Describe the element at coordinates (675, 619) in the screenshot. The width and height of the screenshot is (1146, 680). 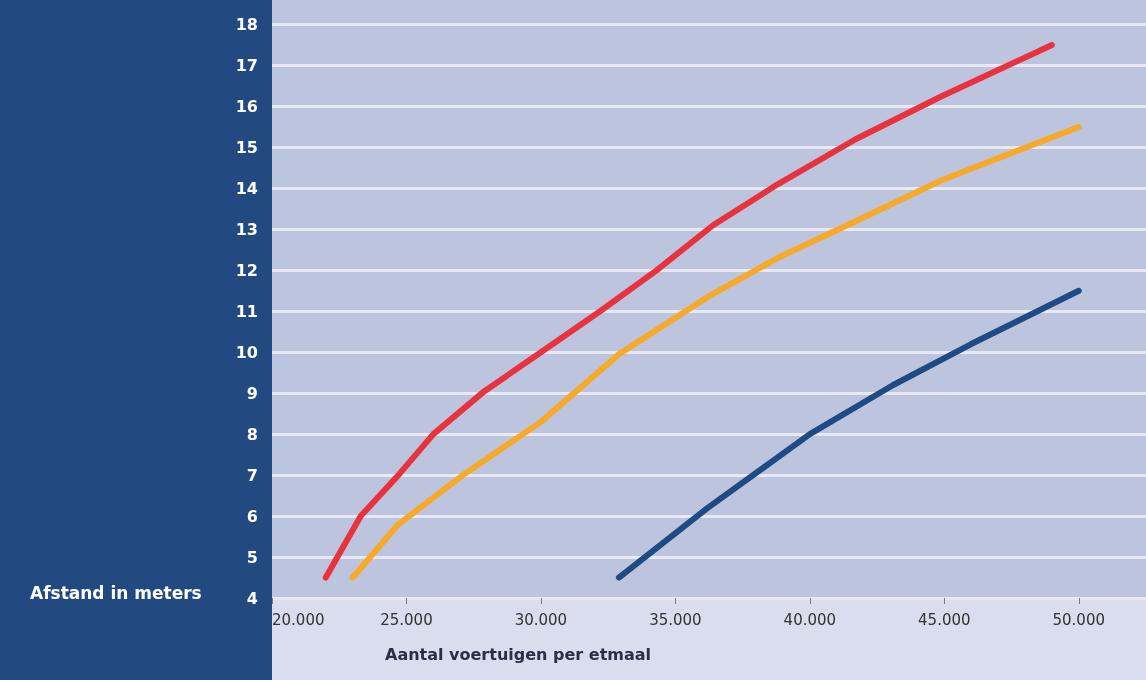
I see `x-tick-label: 35.000` at that location.